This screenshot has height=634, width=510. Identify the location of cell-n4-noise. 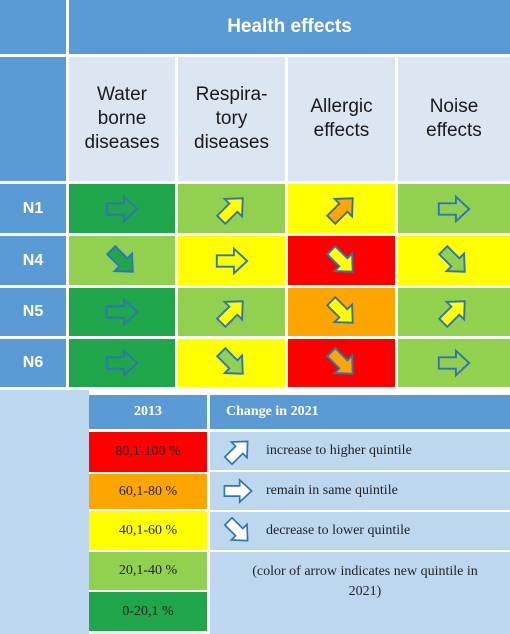
(454, 260).